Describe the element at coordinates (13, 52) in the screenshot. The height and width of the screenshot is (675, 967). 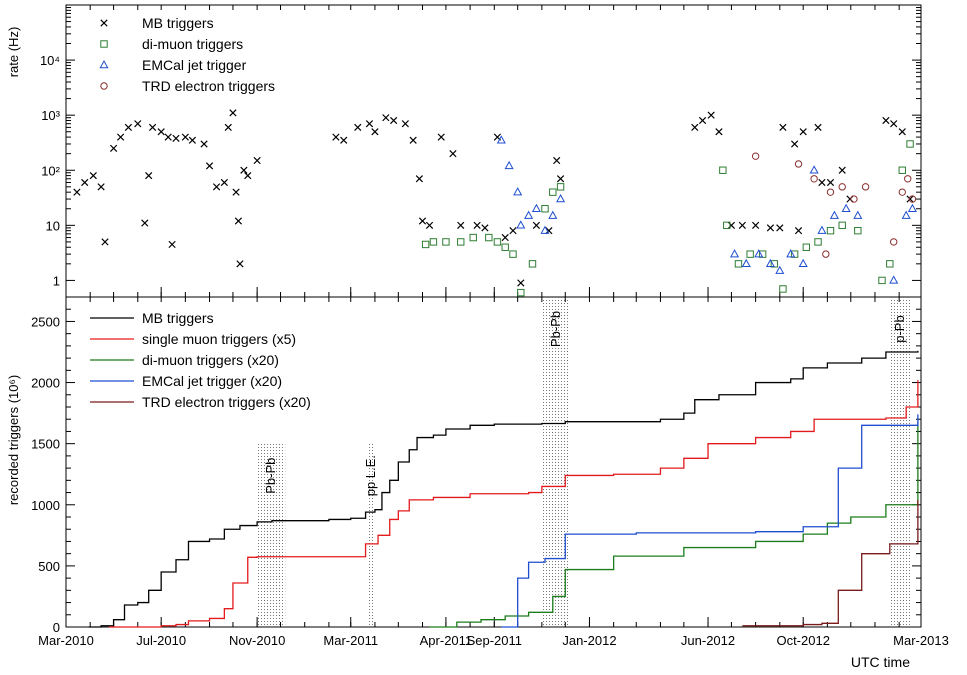
I see `rate-y-axis-title: rate (Hz)` at that location.